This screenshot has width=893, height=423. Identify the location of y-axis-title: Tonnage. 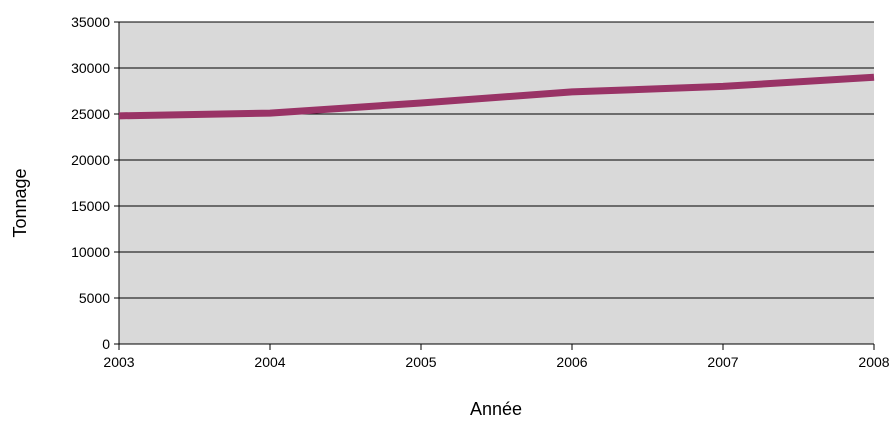
(20, 202).